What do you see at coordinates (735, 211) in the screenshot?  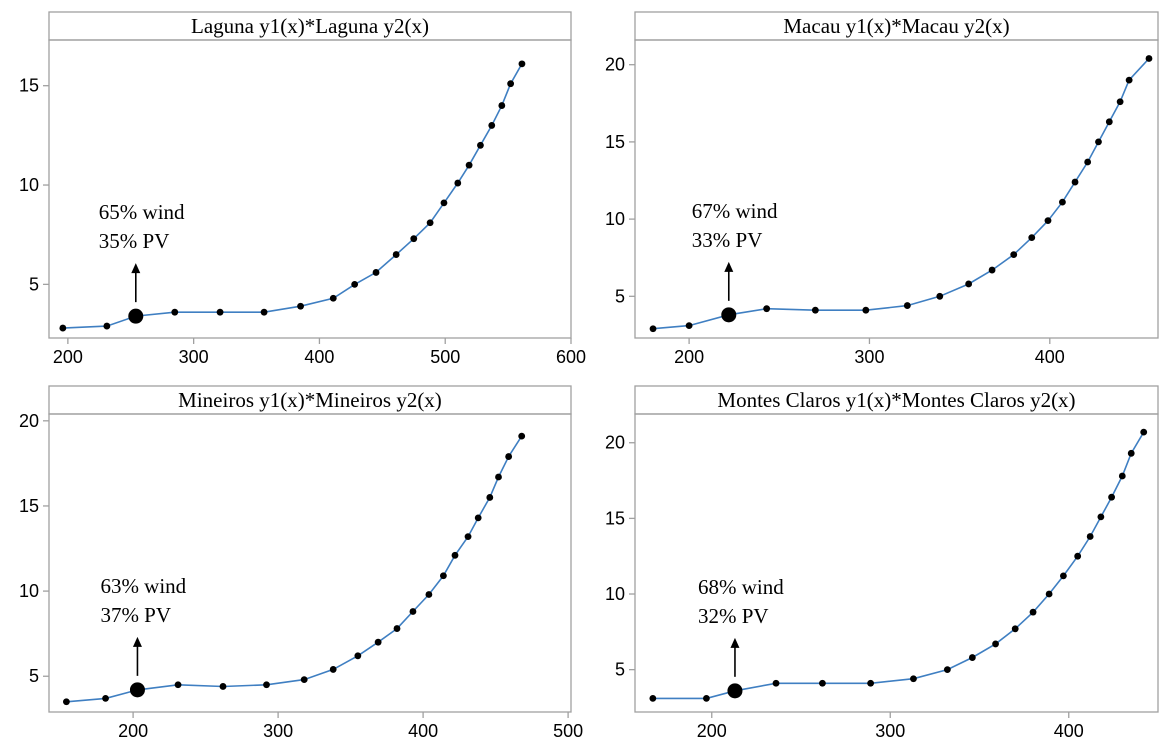 I see `annotation-wind: 67% wind` at bounding box center [735, 211].